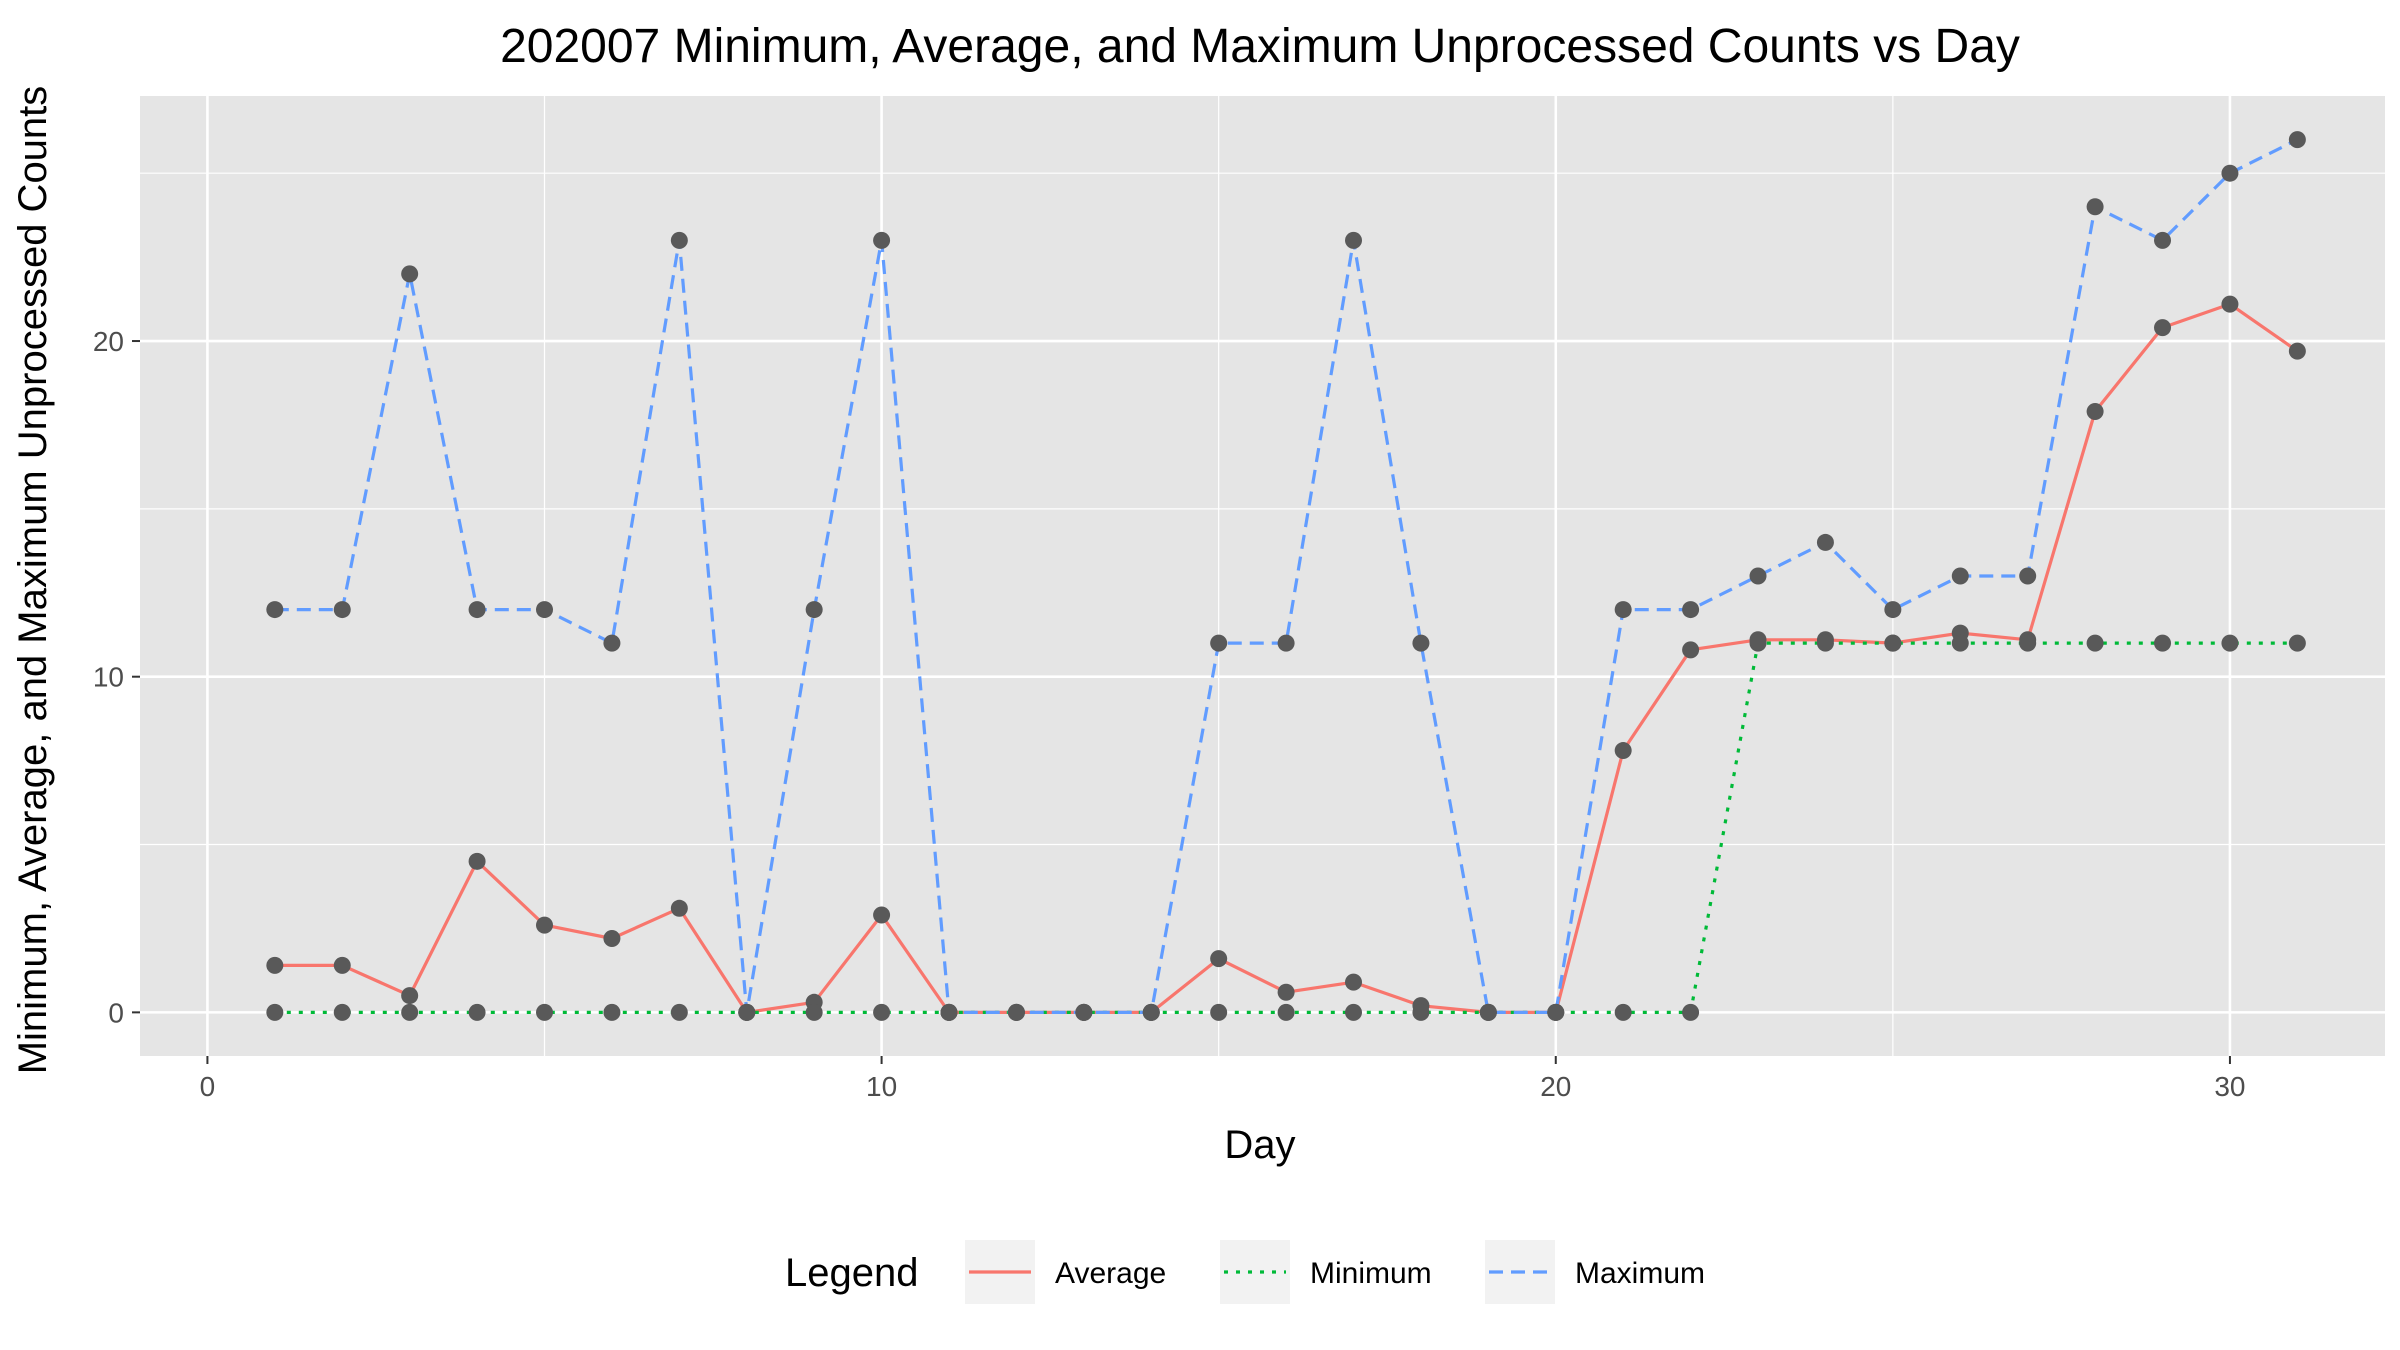 This screenshot has height=1350, width=2400. I want to click on y-tick-label: 0, so click(116, 1012).